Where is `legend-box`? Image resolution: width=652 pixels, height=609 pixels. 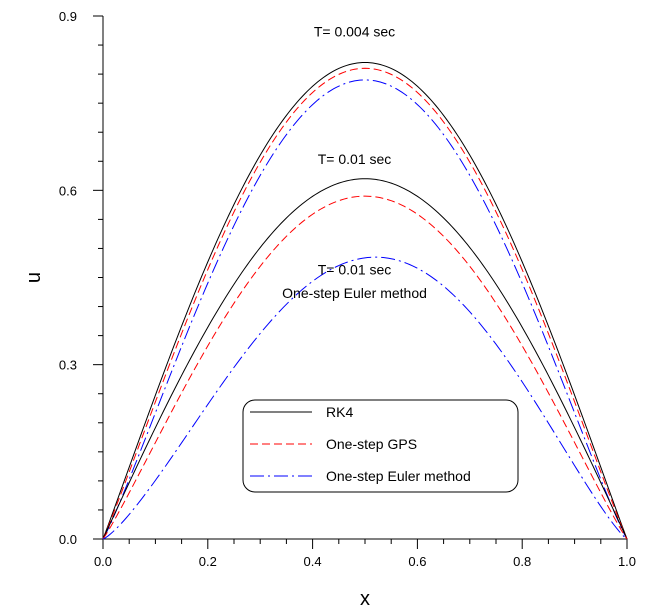 legend-box is located at coordinates (380, 446).